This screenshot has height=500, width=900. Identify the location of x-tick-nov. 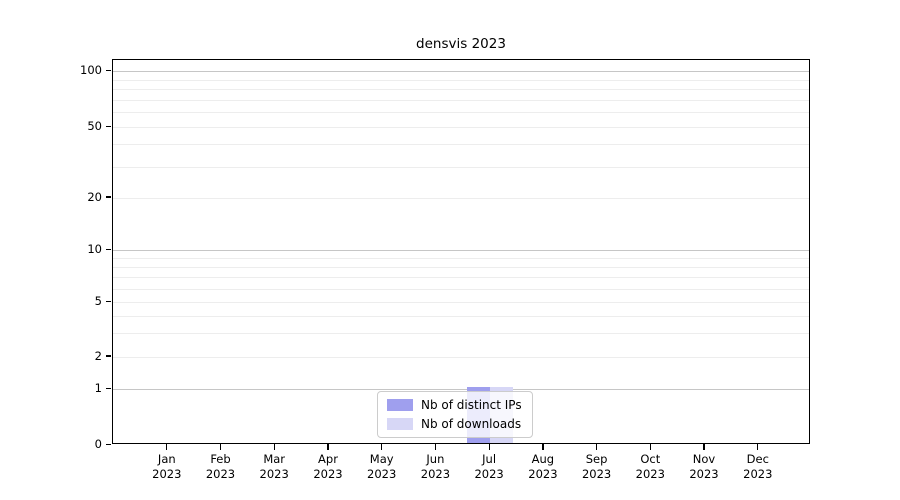
(704, 447).